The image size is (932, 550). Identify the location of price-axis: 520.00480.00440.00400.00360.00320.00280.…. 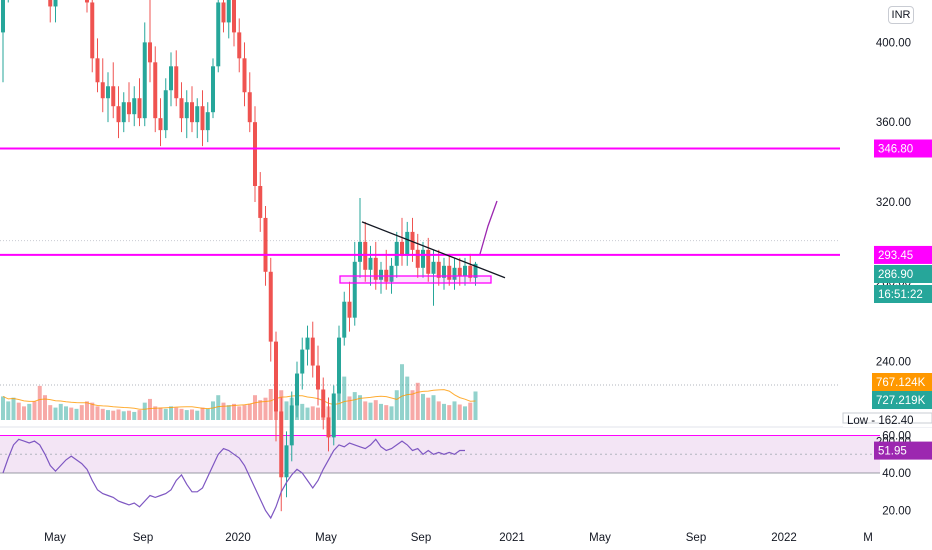
(887, 259).